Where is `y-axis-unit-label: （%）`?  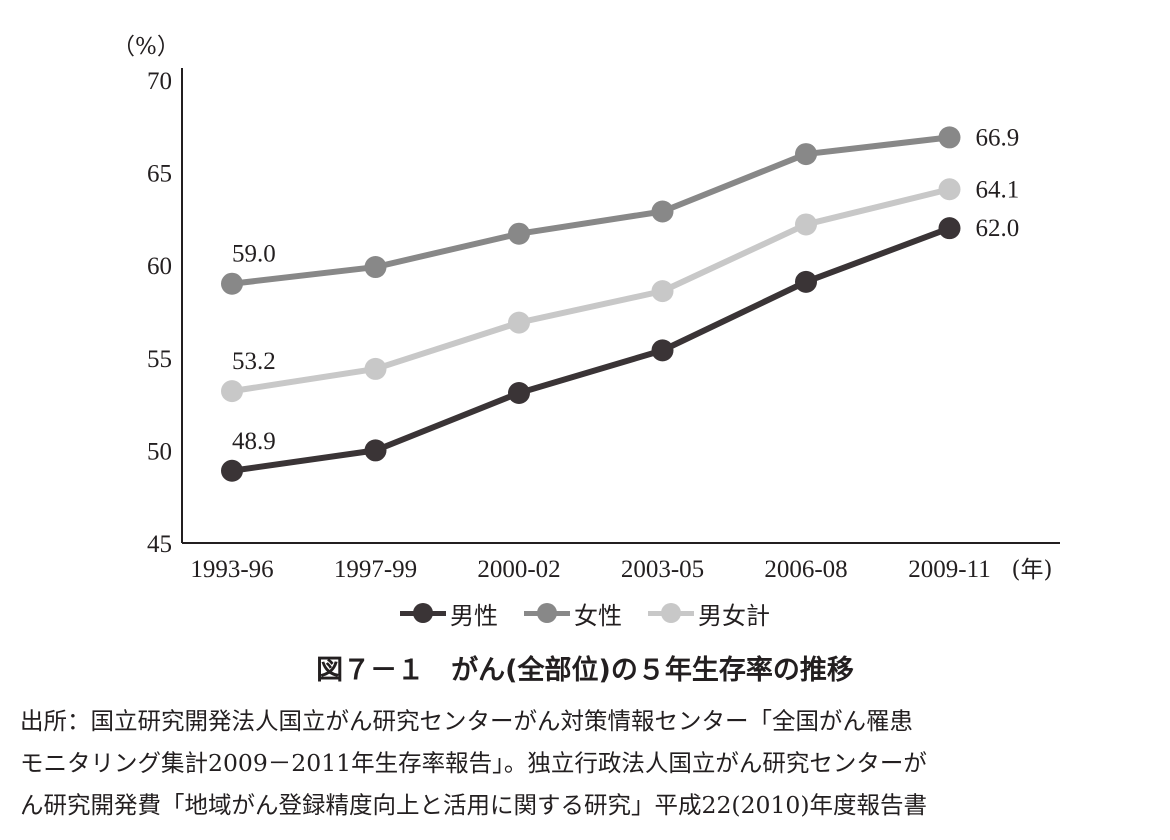
y-axis-unit-label: （%） is located at coordinates (146, 47).